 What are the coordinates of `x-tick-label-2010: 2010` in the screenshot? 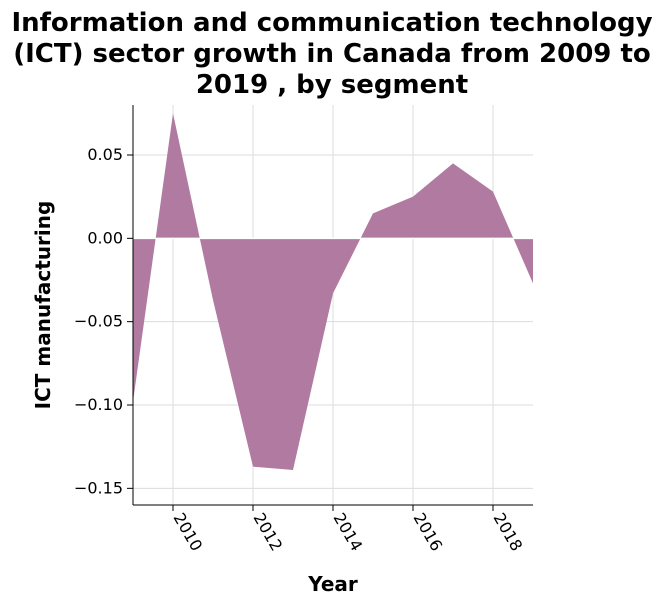 It's located at (188, 532).